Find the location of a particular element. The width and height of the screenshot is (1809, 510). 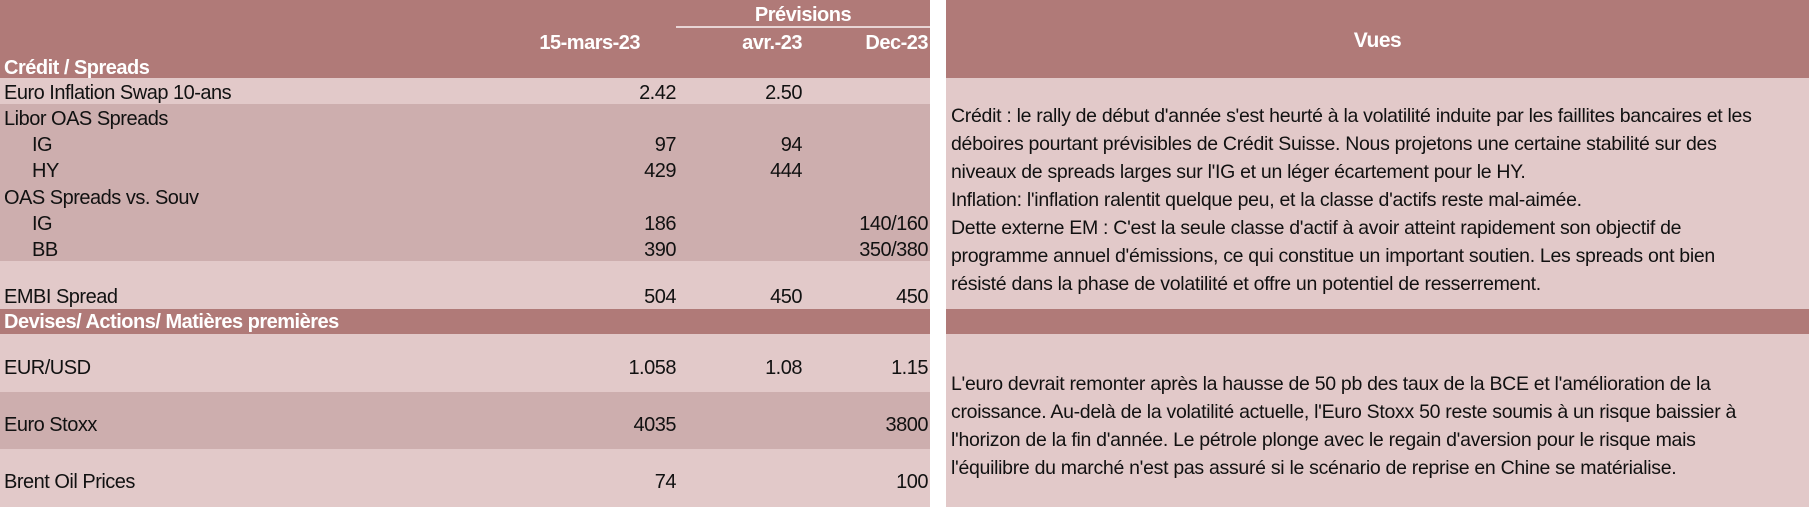

views-title: Vues is located at coordinates (1377, 40).